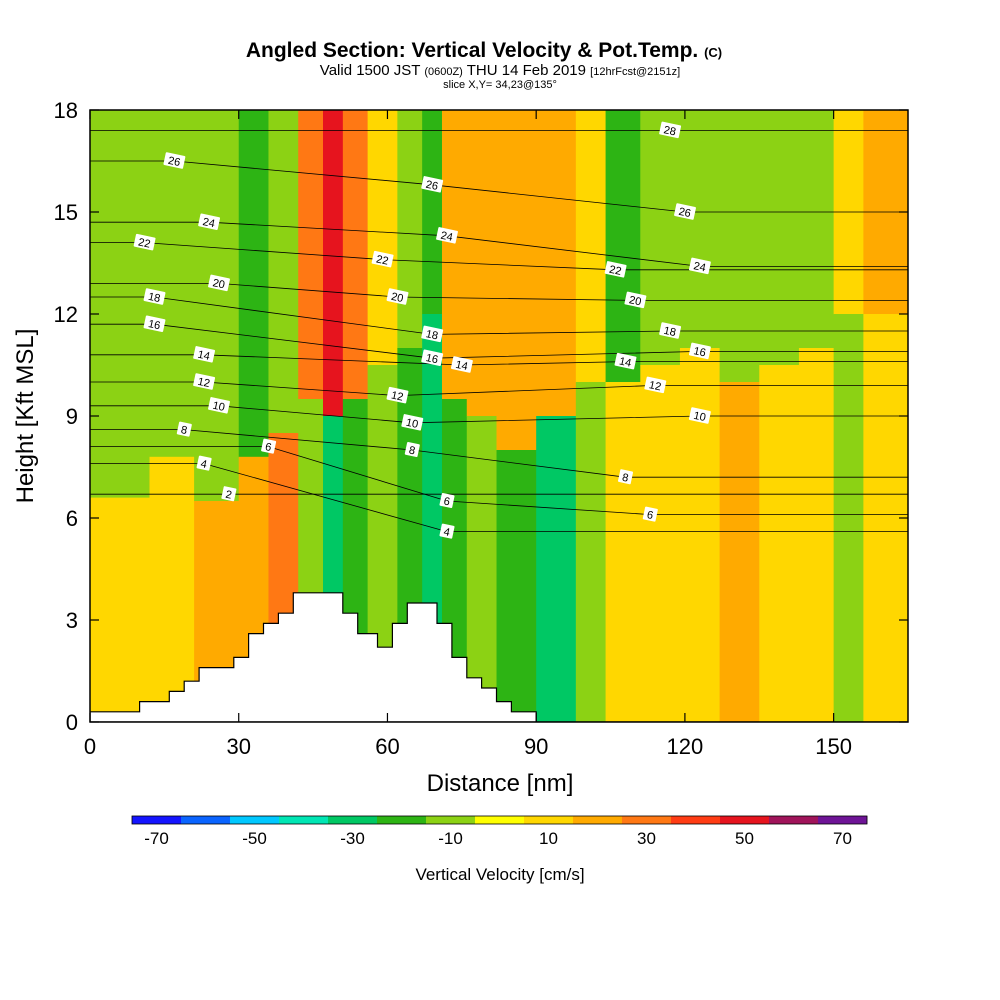  I want to click on contour-label-10: 6, so click(269, 446).